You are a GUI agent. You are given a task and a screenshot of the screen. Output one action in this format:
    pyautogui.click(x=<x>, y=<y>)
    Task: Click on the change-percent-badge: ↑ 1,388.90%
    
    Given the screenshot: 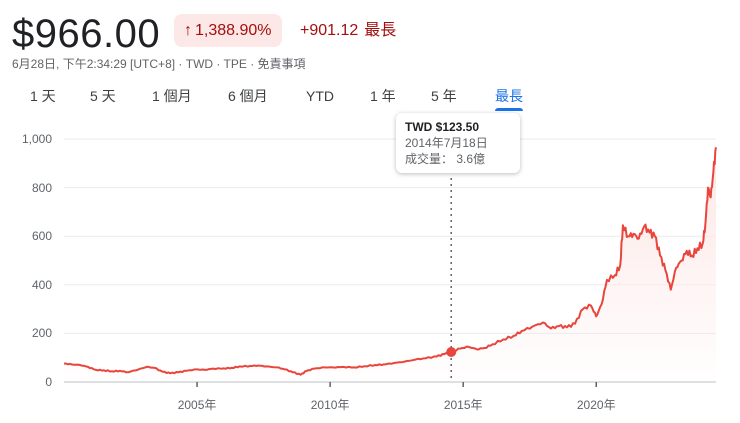 What is the action you would take?
    pyautogui.click(x=228, y=30)
    